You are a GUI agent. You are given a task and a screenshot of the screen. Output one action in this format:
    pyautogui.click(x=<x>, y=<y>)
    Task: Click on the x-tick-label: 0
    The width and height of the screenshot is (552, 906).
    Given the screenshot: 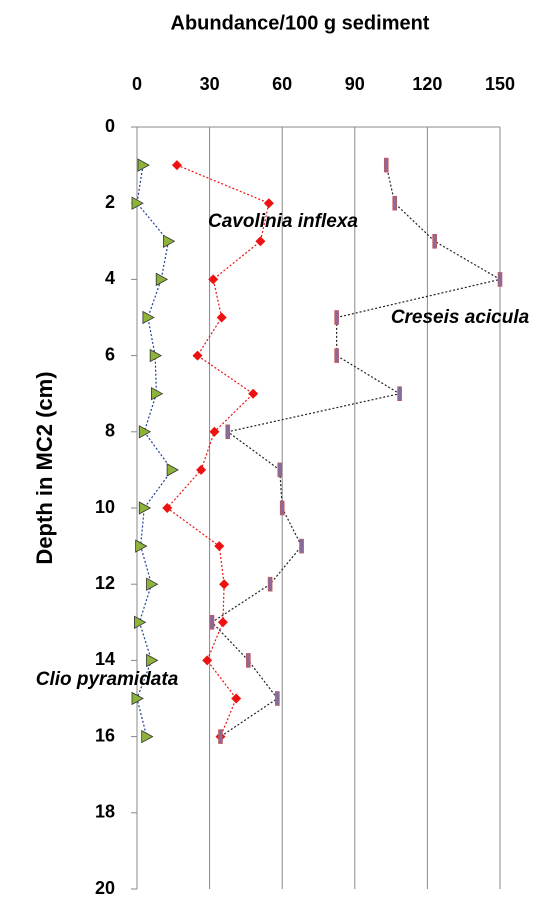 What is the action you would take?
    pyautogui.click(x=137, y=84)
    